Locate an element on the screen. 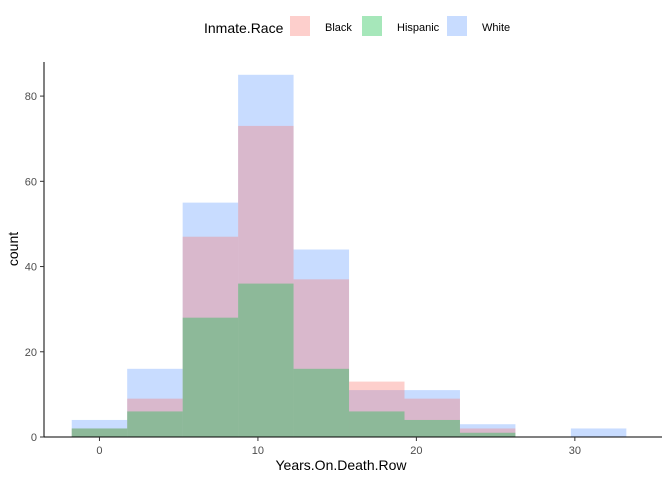 The width and height of the screenshot is (672, 480). x-tick-label: 0 is located at coordinates (99, 451).